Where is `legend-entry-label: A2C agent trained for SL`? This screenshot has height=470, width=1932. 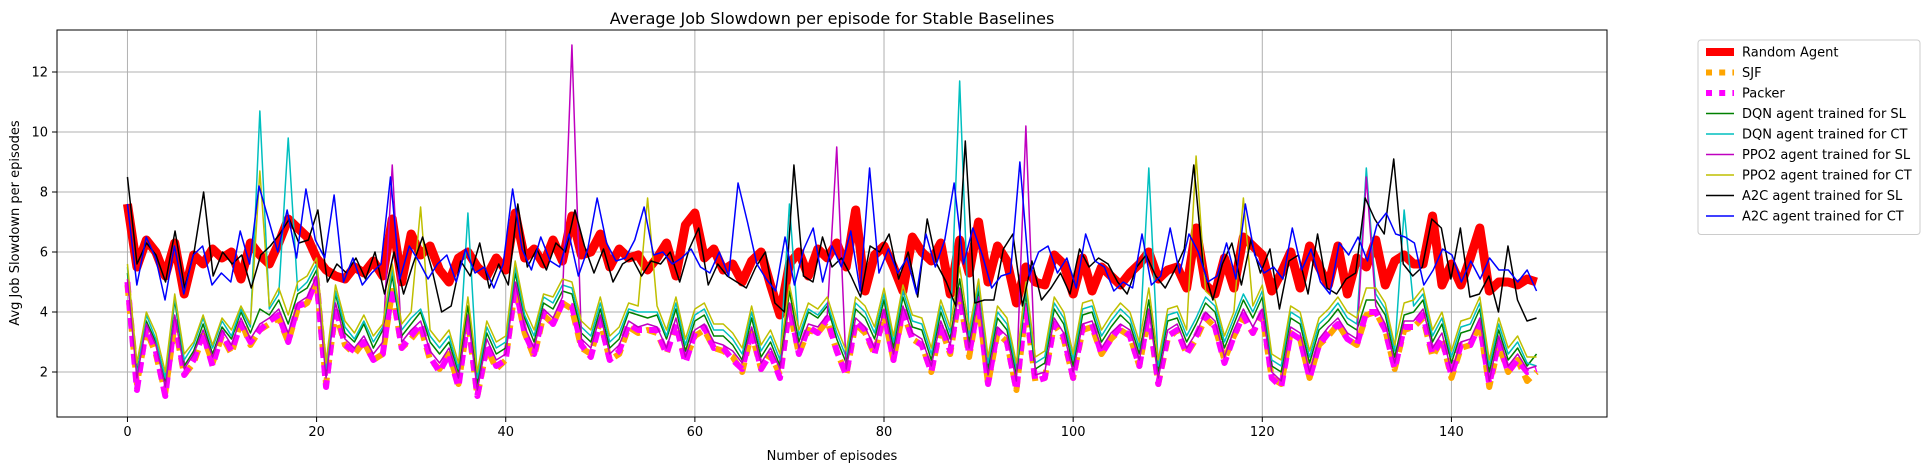
legend-entry-label: A2C agent trained for SL is located at coordinates (1822, 196).